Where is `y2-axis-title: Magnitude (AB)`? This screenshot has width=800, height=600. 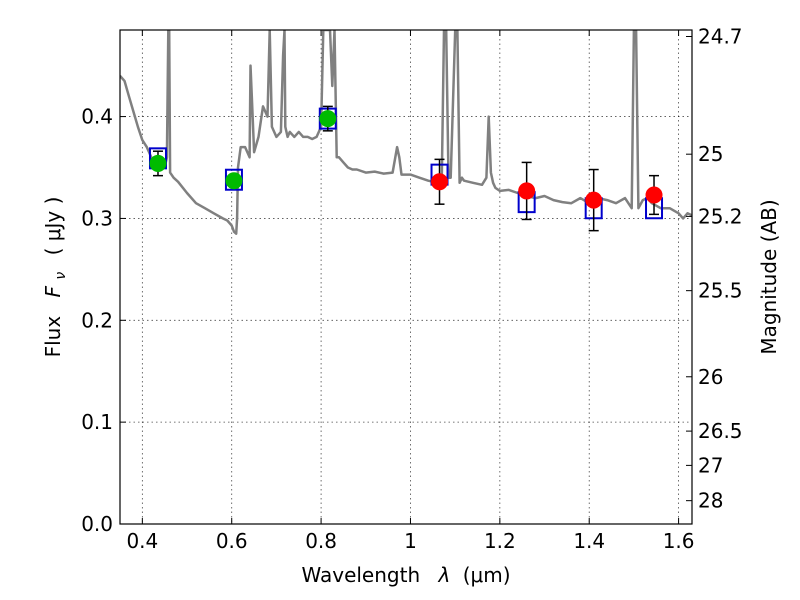 y2-axis-title: Magnitude (AB) is located at coordinates (769, 276).